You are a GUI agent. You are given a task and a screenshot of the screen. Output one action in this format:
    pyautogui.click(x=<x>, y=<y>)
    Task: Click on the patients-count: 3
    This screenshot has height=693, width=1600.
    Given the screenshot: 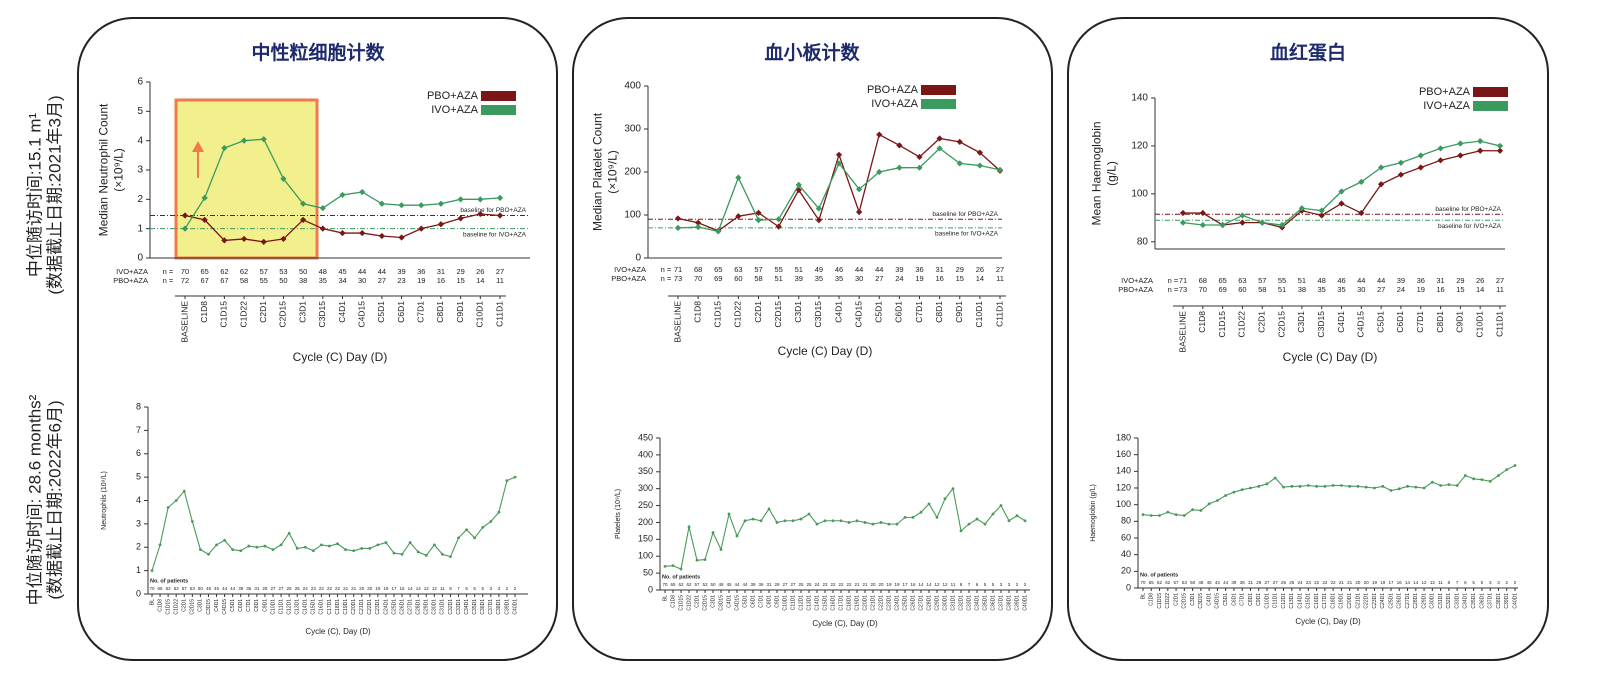 What is the action you would take?
    pyautogui.click(x=1490, y=582)
    